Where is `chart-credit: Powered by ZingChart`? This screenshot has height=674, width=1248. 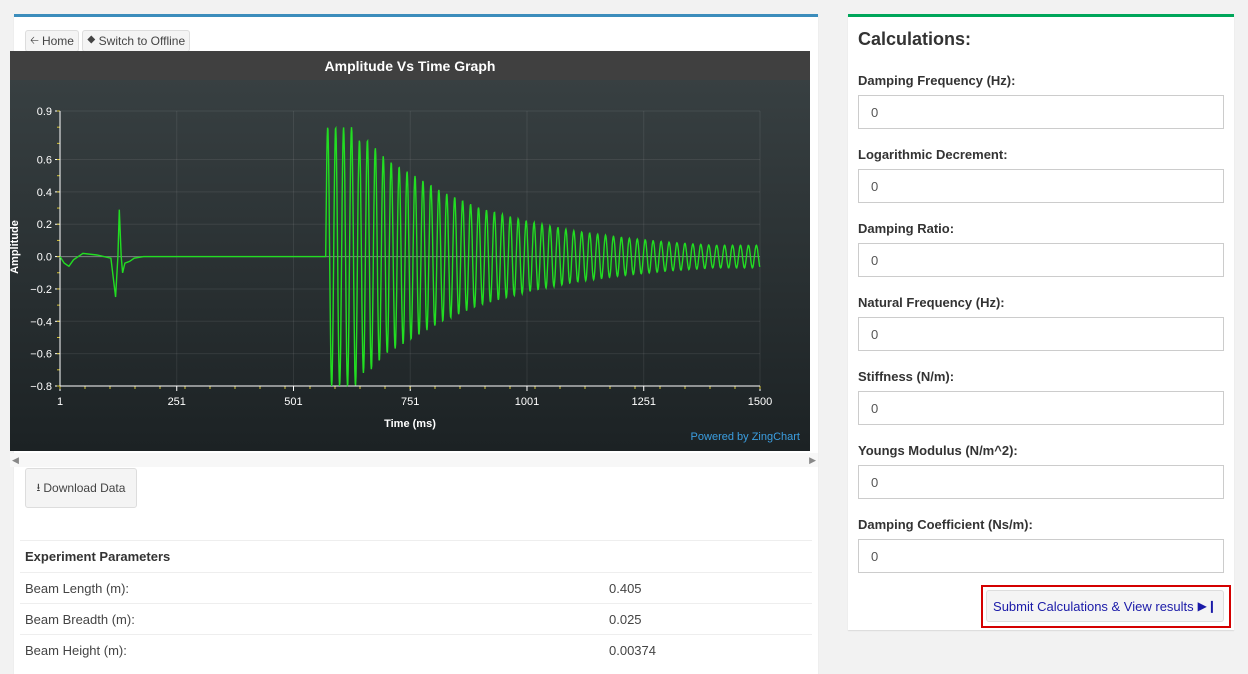 chart-credit: Powered by ZingChart is located at coordinates (745, 437).